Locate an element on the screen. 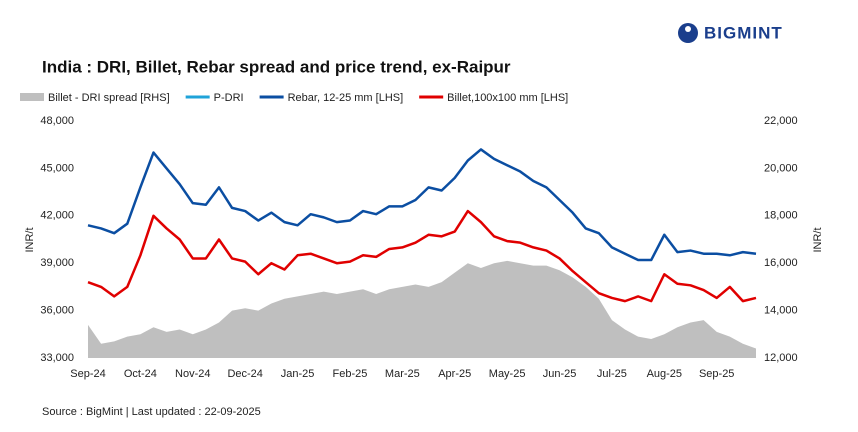  y2-axis-label: INR/t is located at coordinates (818, 239).